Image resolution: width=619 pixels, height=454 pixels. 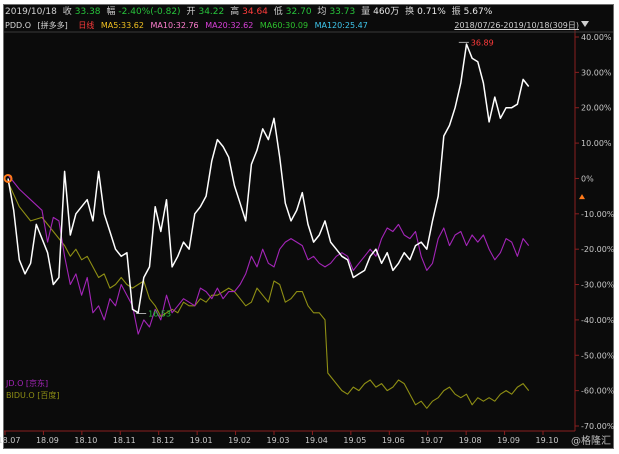 What do you see at coordinates (547, 440) in the screenshot?
I see `x-tick-label: 19.10` at bounding box center [547, 440].